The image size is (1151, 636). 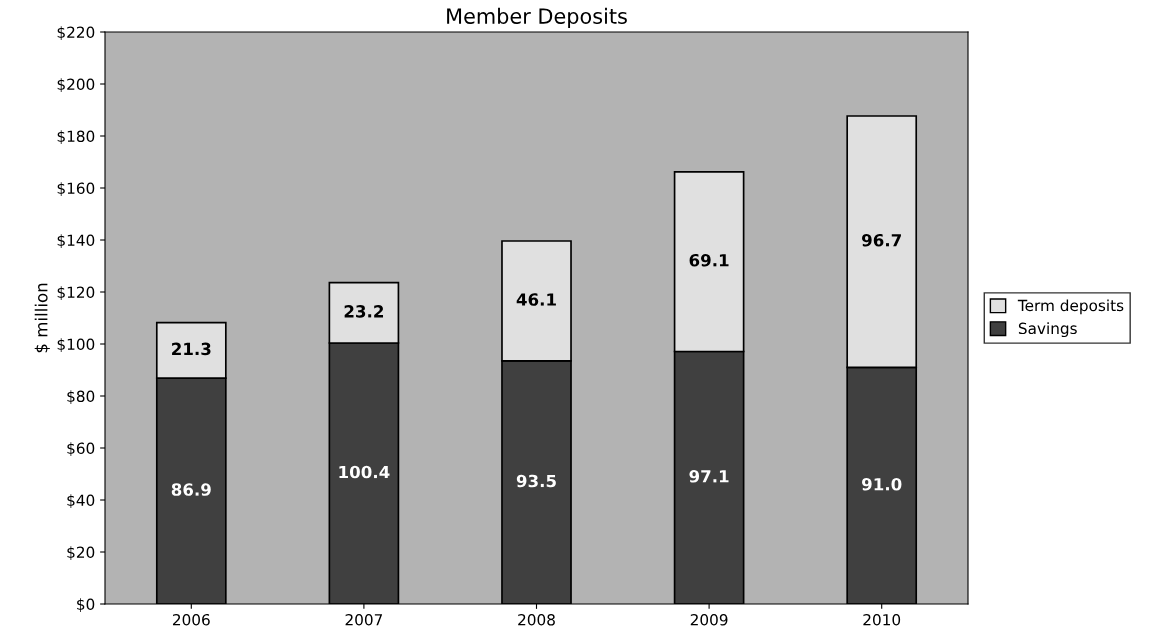 I want to click on legend-label: Savings, so click(x=1047, y=330).